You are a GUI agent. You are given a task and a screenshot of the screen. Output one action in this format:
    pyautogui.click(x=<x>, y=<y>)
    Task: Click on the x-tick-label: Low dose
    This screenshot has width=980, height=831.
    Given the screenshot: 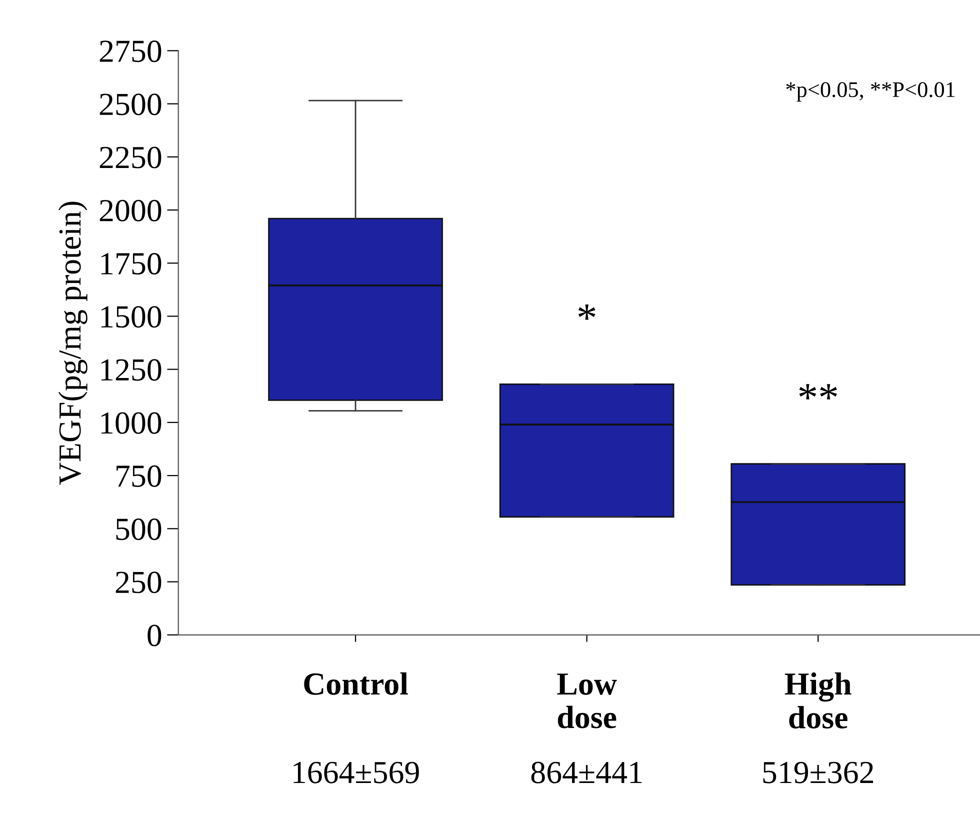 What is the action you would take?
    pyautogui.click(x=587, y=701)
    